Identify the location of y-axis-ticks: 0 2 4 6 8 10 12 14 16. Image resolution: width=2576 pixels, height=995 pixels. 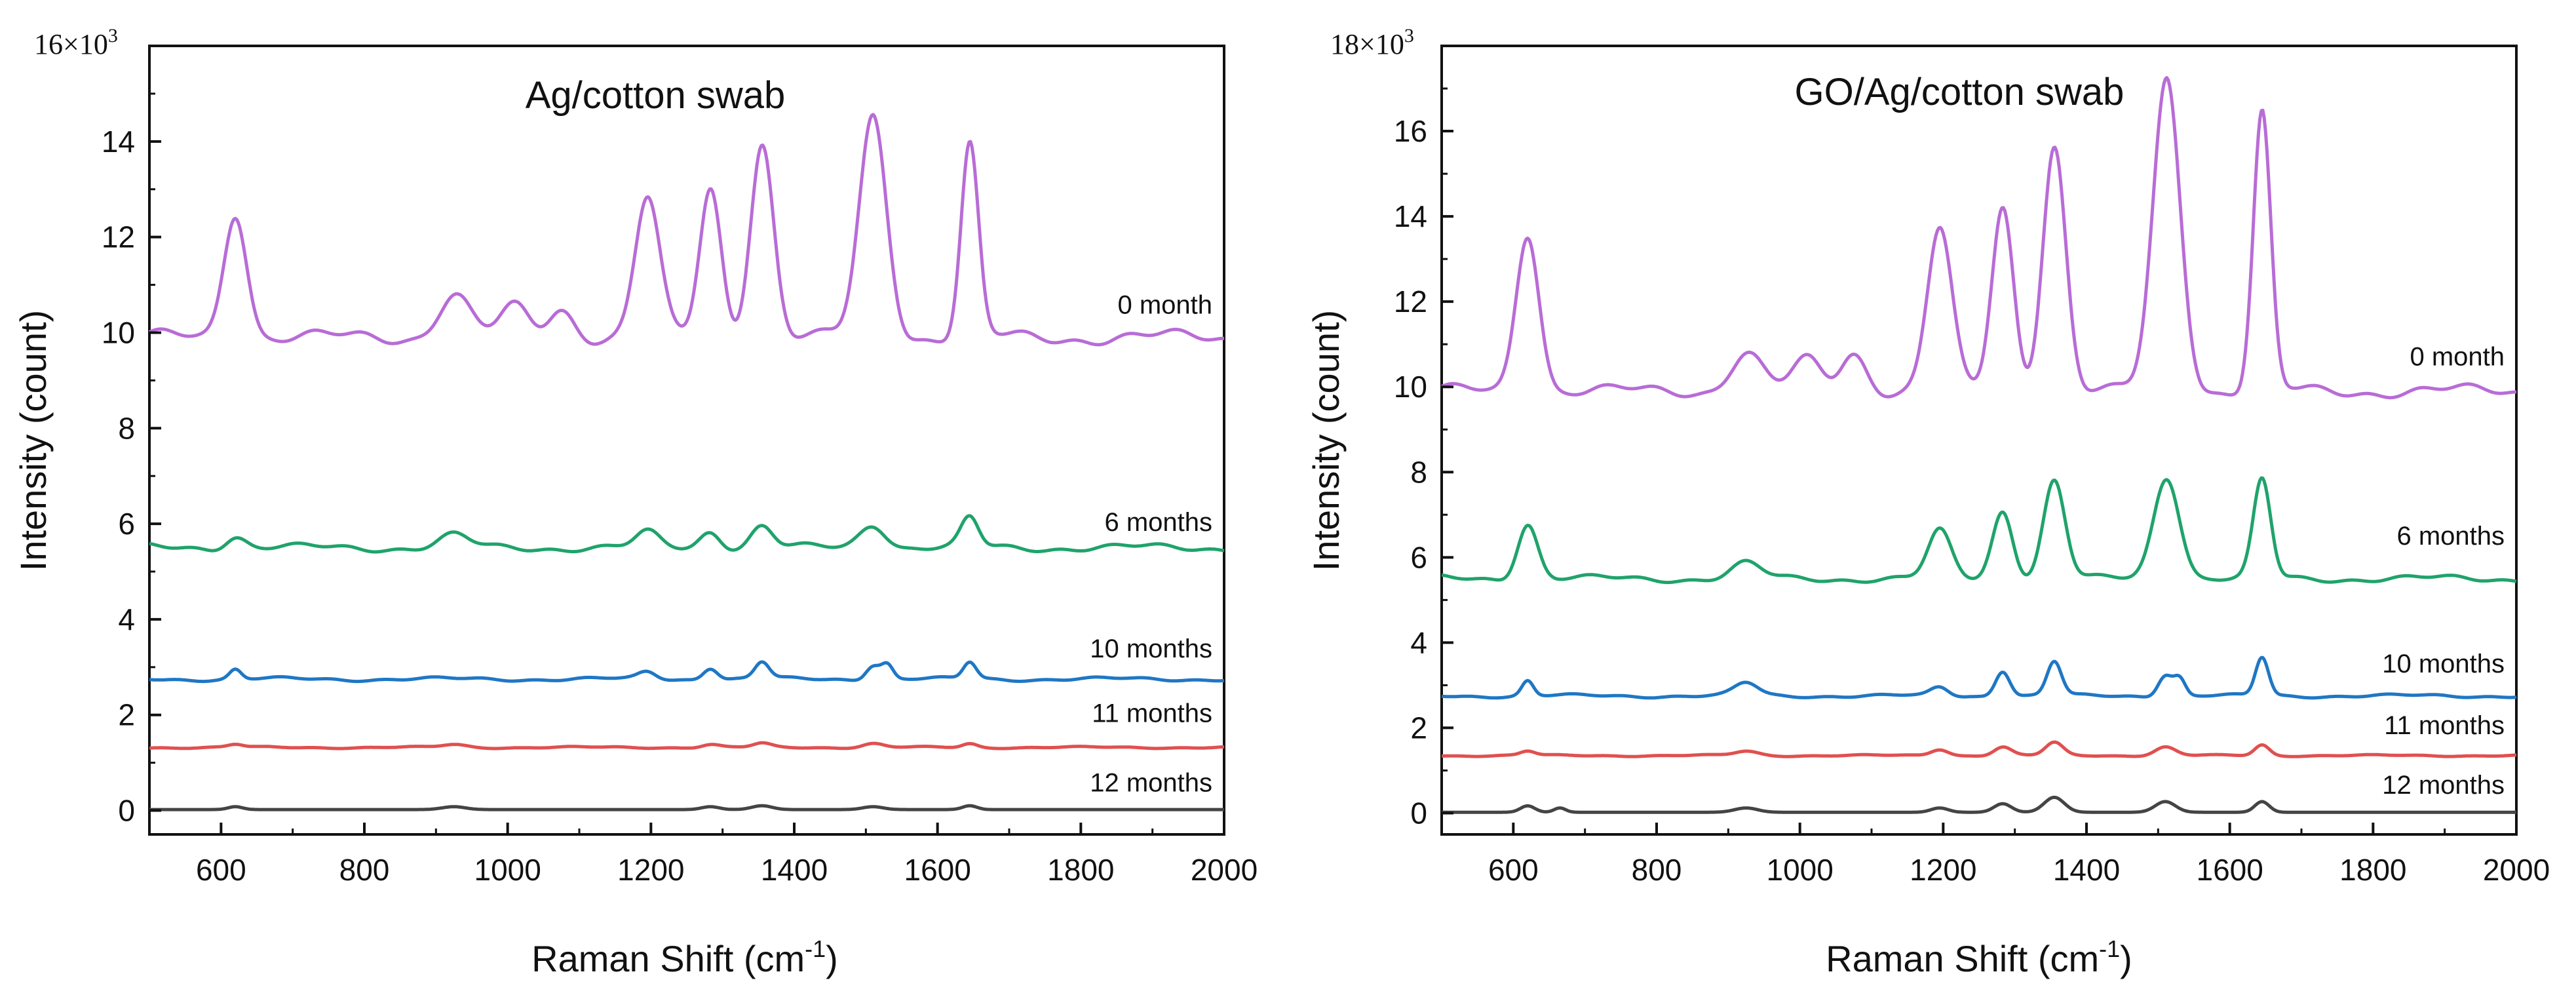
(1423, 458).